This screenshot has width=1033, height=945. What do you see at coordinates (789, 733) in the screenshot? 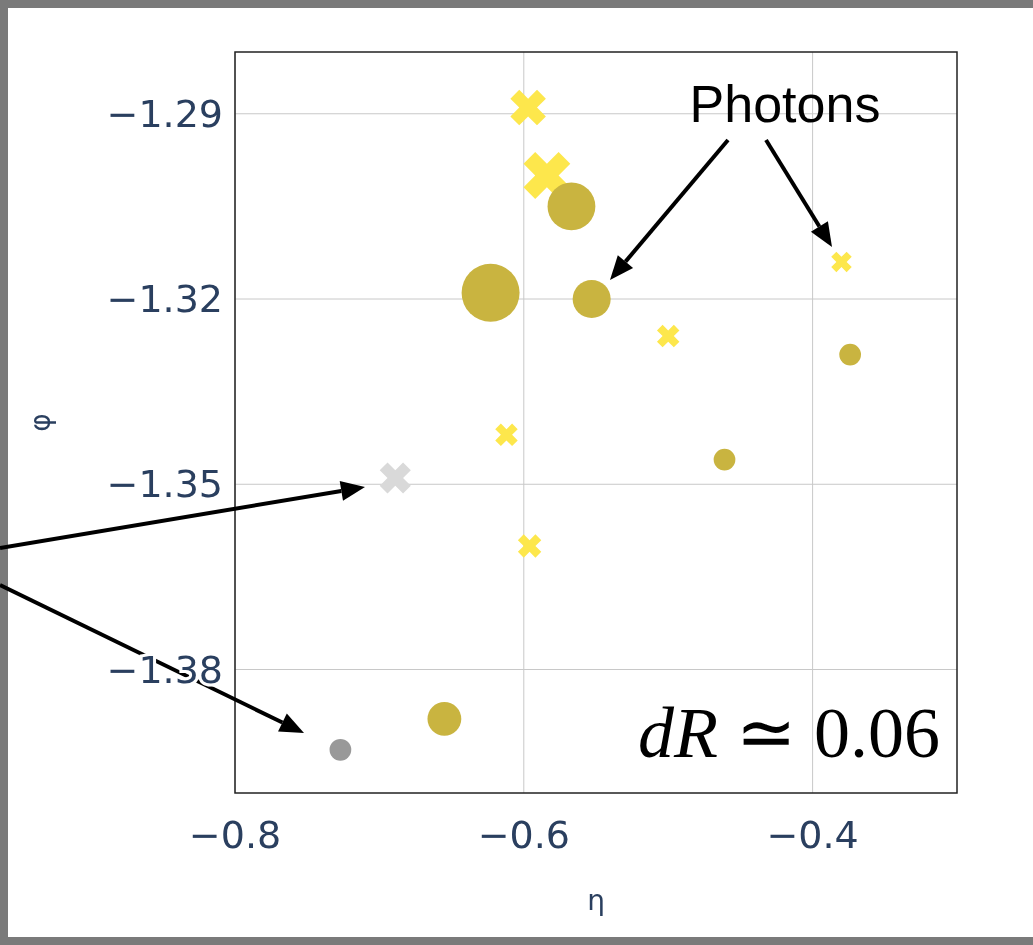
I see `annotation: dR ≃ 0.06` at bounding box center [789, 733].